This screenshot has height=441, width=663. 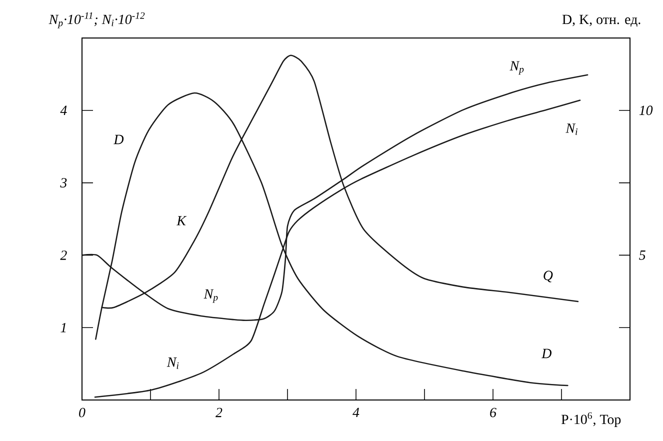 I want to click on annotation: N$_{i}$, so click(x=572, y=129).